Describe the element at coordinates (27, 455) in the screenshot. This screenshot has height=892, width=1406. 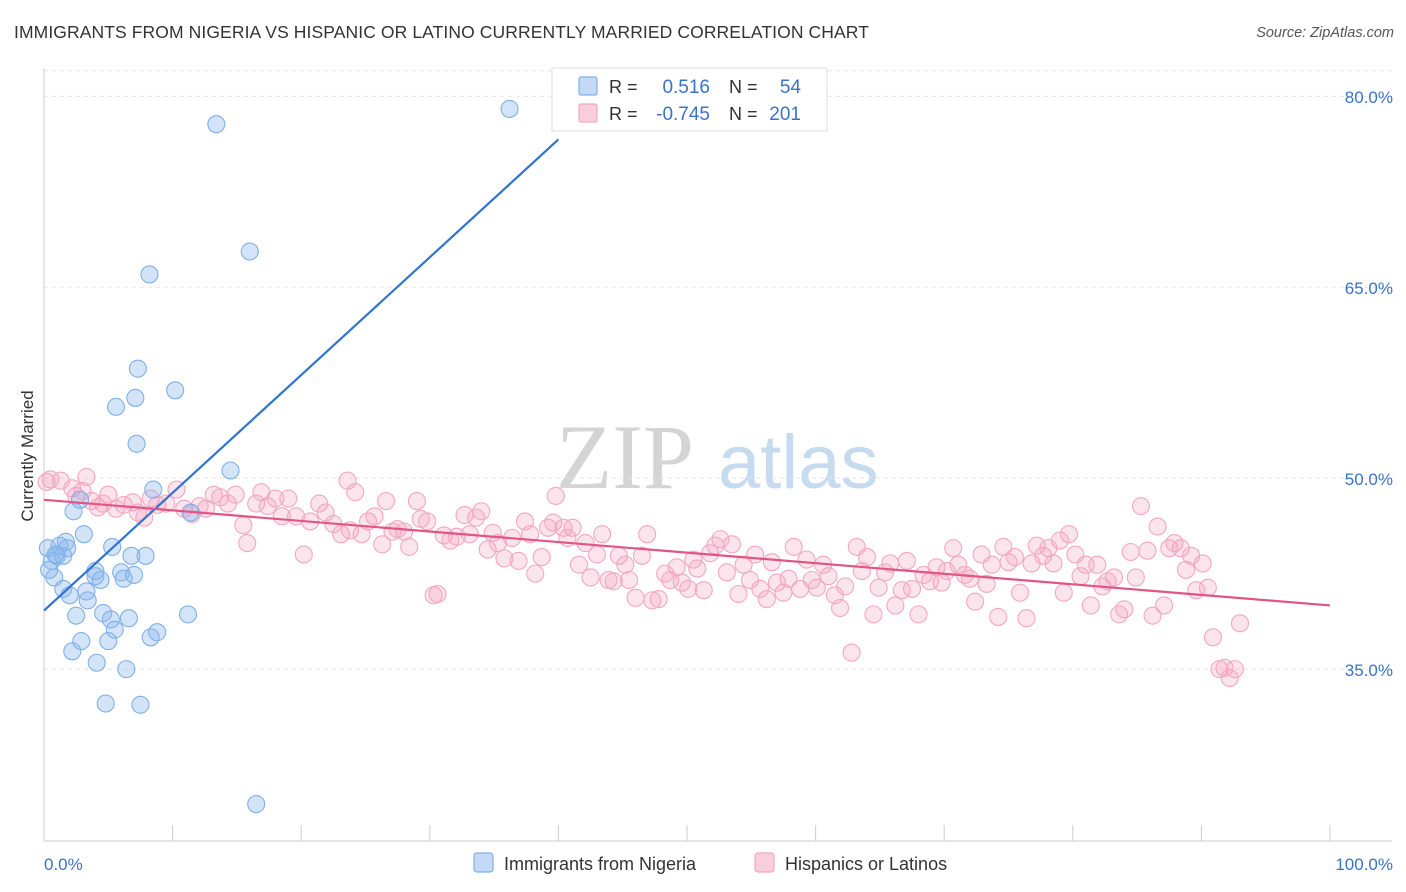
I see `y-axis-label: Currently Married` at that location.